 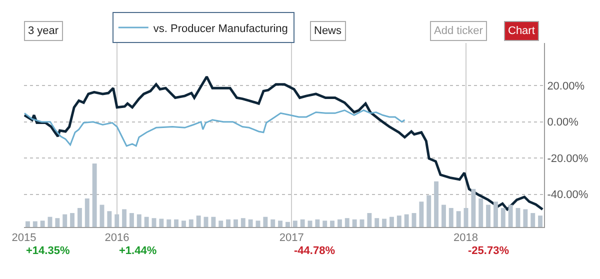 I want to click on text: +14.35%, so click(x=48, y=251).